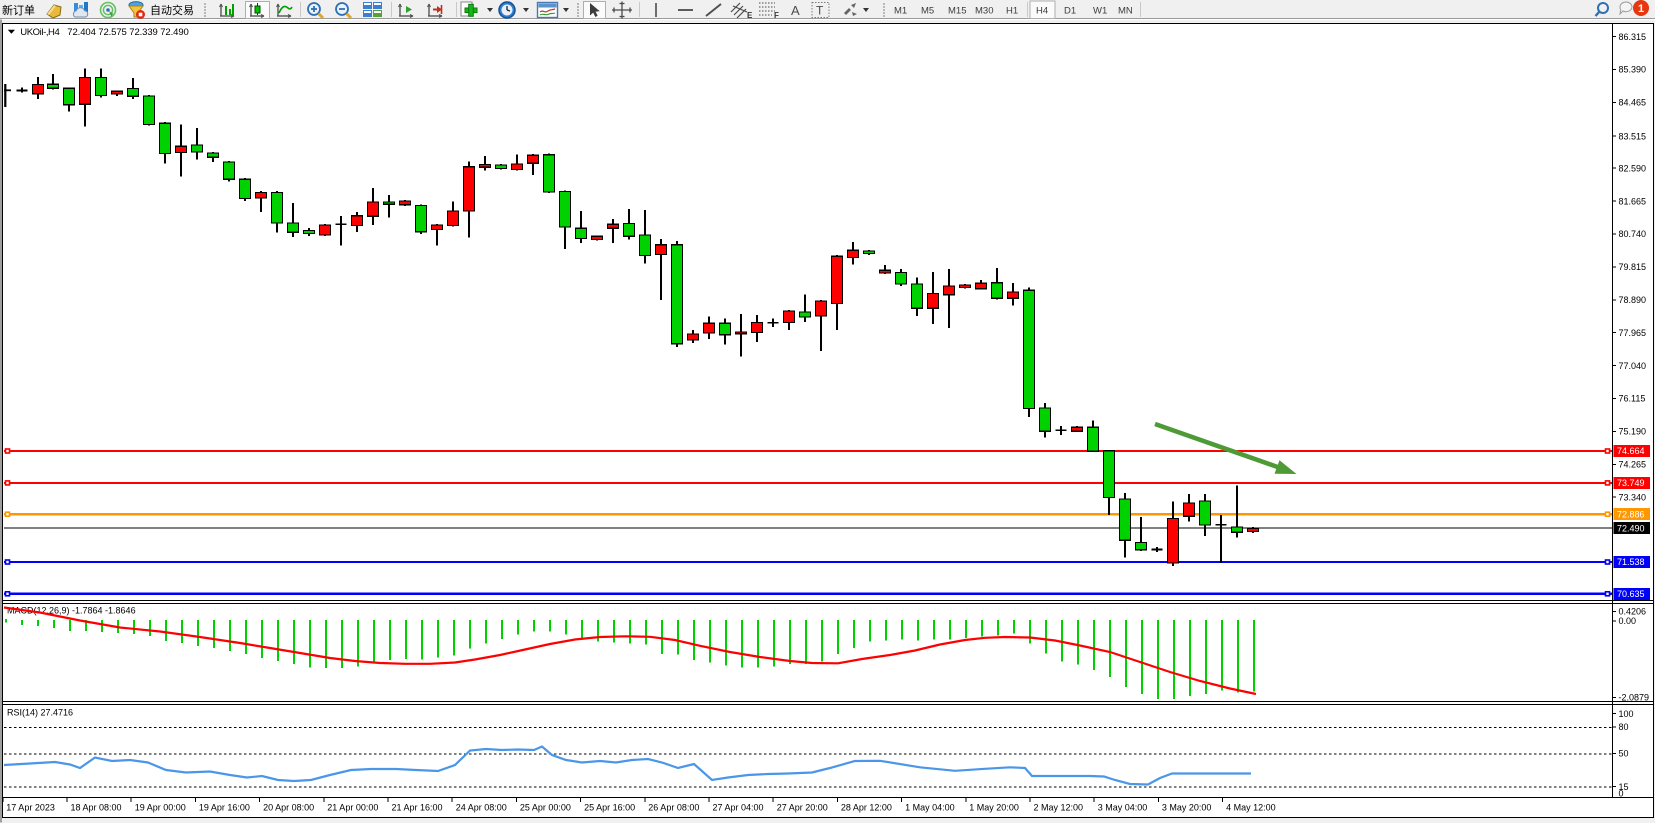  I want to click on svg-text: 1 May 20:00, so click(994, 808).